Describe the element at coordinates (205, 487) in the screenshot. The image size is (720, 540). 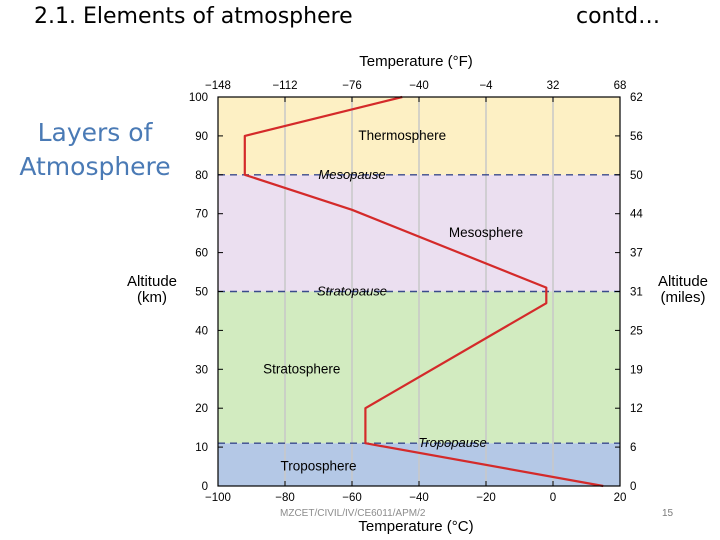
I see `tick-label-left: 0` at that location.